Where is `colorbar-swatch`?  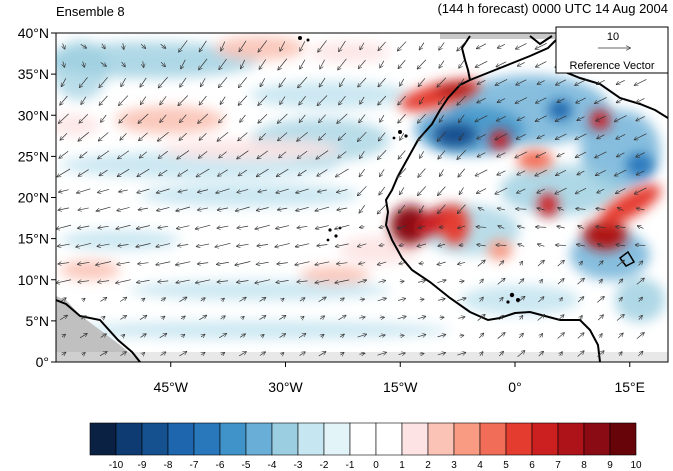 colorbar-swatch is located at coordinates (519, 439).